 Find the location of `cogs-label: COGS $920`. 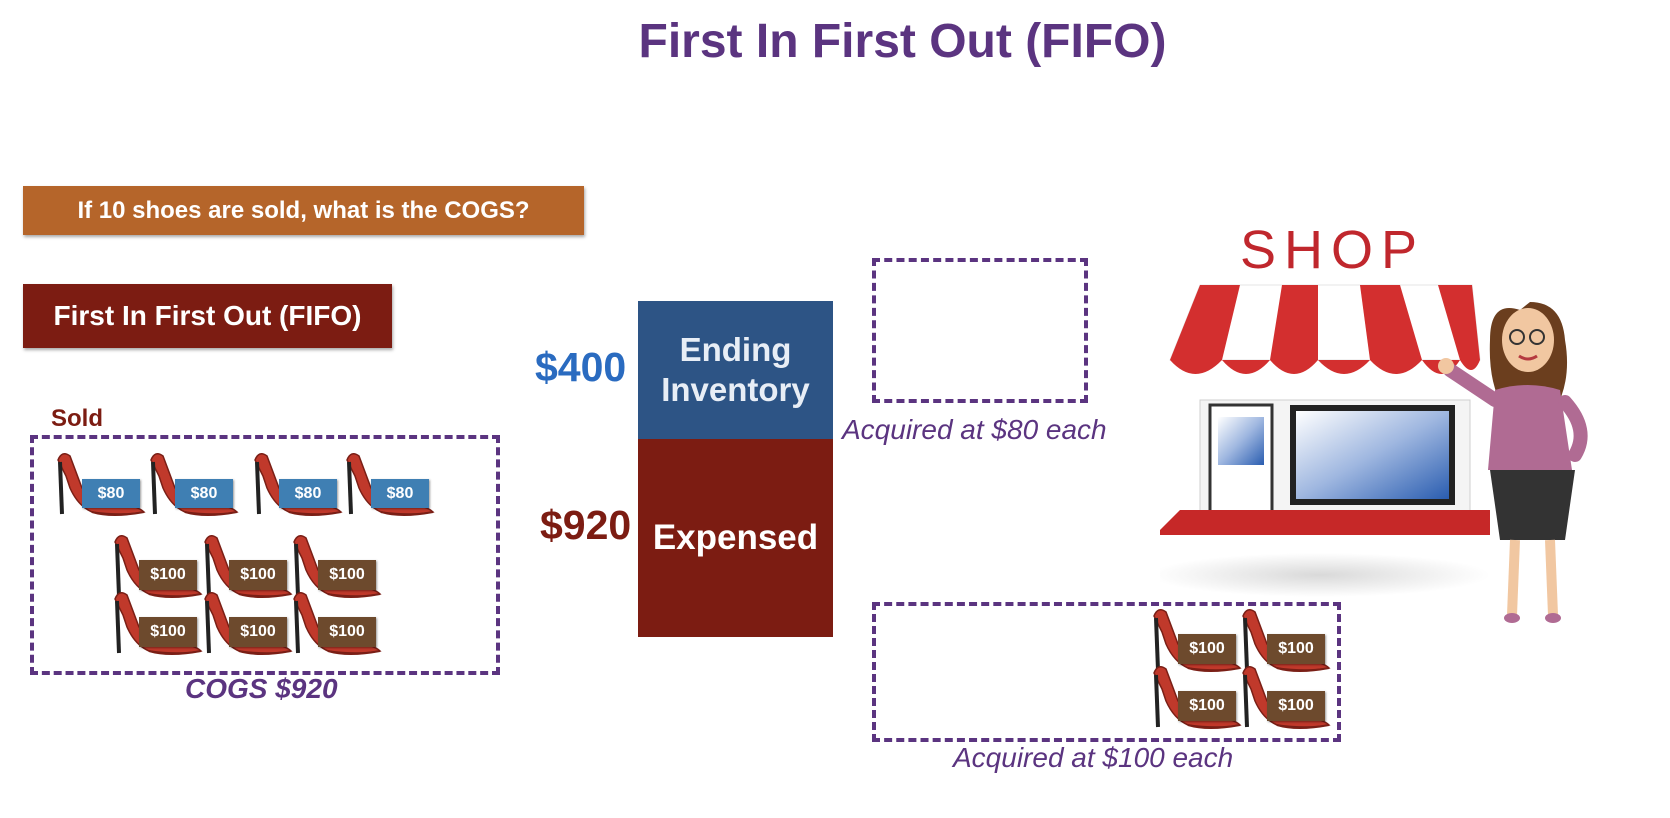

cogs-label: COGS $920 is located at coordinates (261, 688).